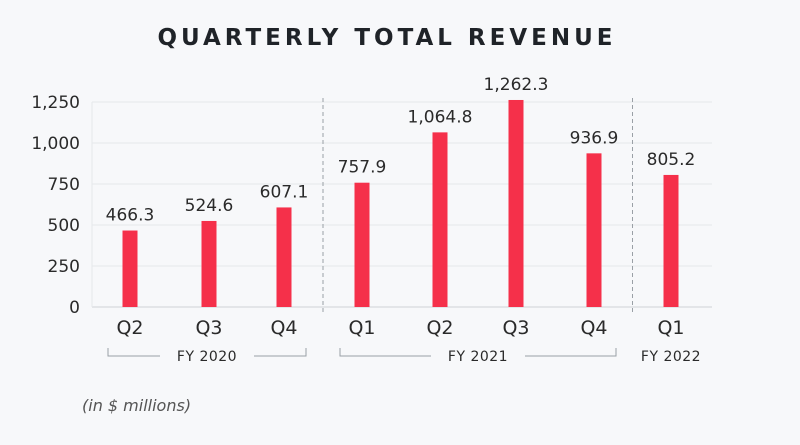  Describe the element at coordinates (671, 357) in the screenshot. I see `fiscal-year-label: FY 2022` at that location.